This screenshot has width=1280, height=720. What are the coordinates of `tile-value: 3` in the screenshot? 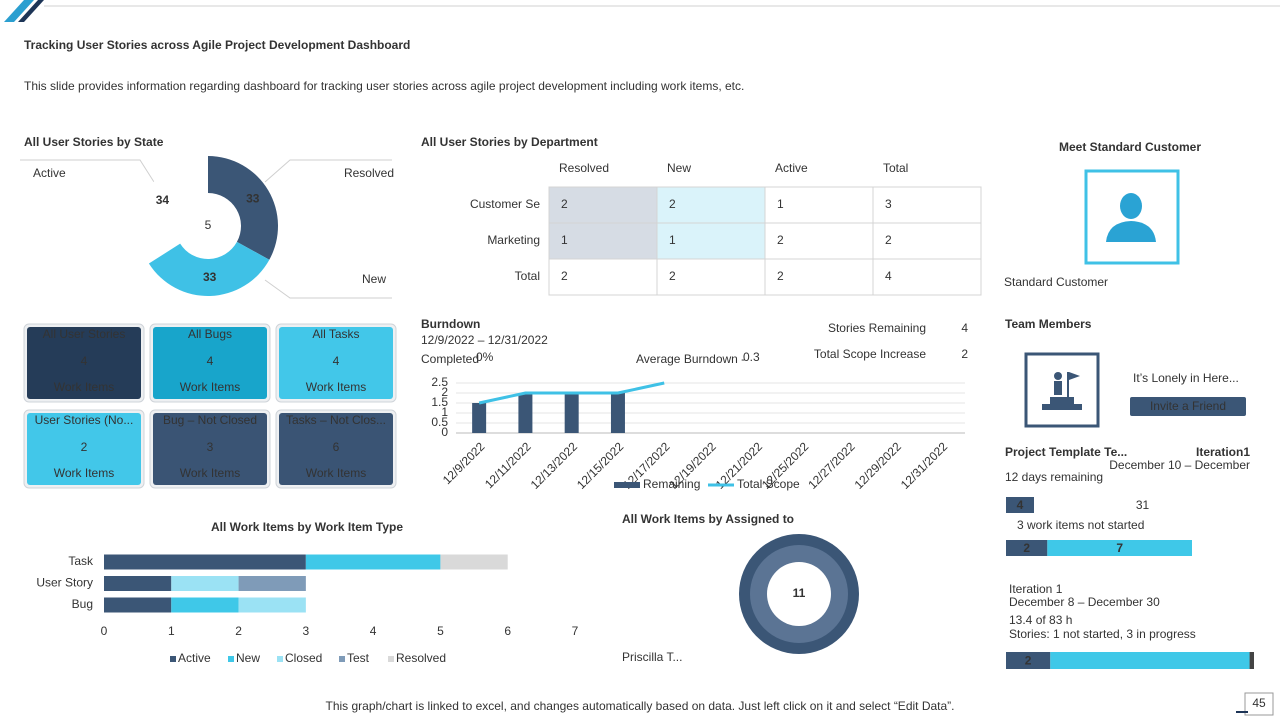 It's located at (210, 447).